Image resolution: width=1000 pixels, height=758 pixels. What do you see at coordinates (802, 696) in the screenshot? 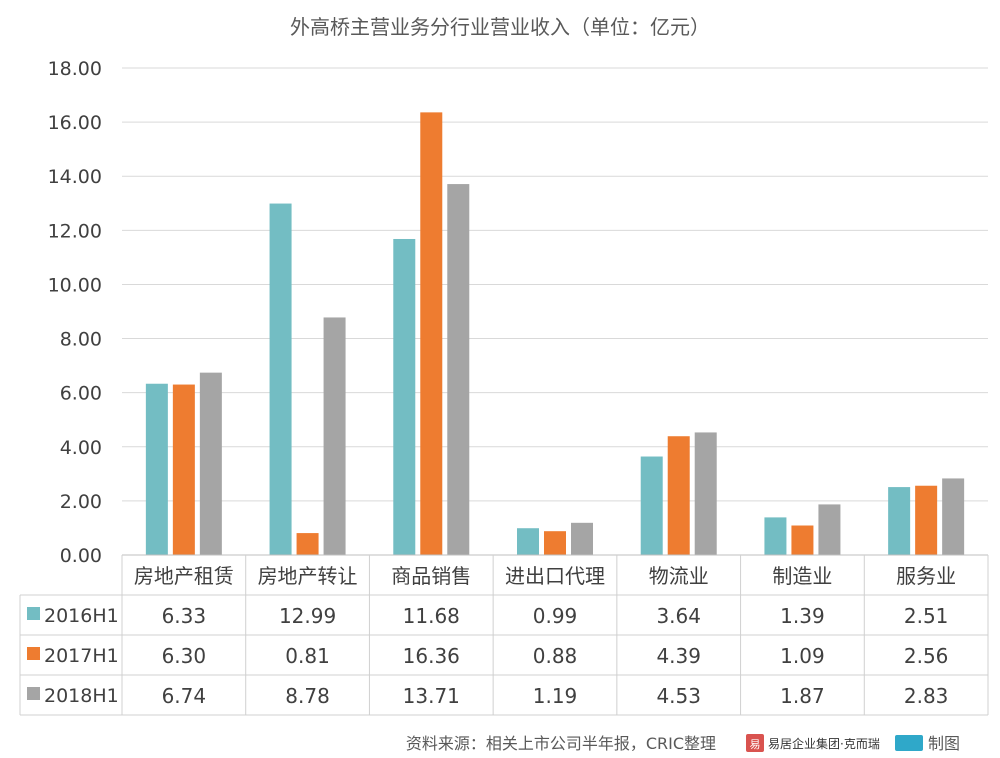
I see `data-label: 1.87` at bounding box center [802, 696].